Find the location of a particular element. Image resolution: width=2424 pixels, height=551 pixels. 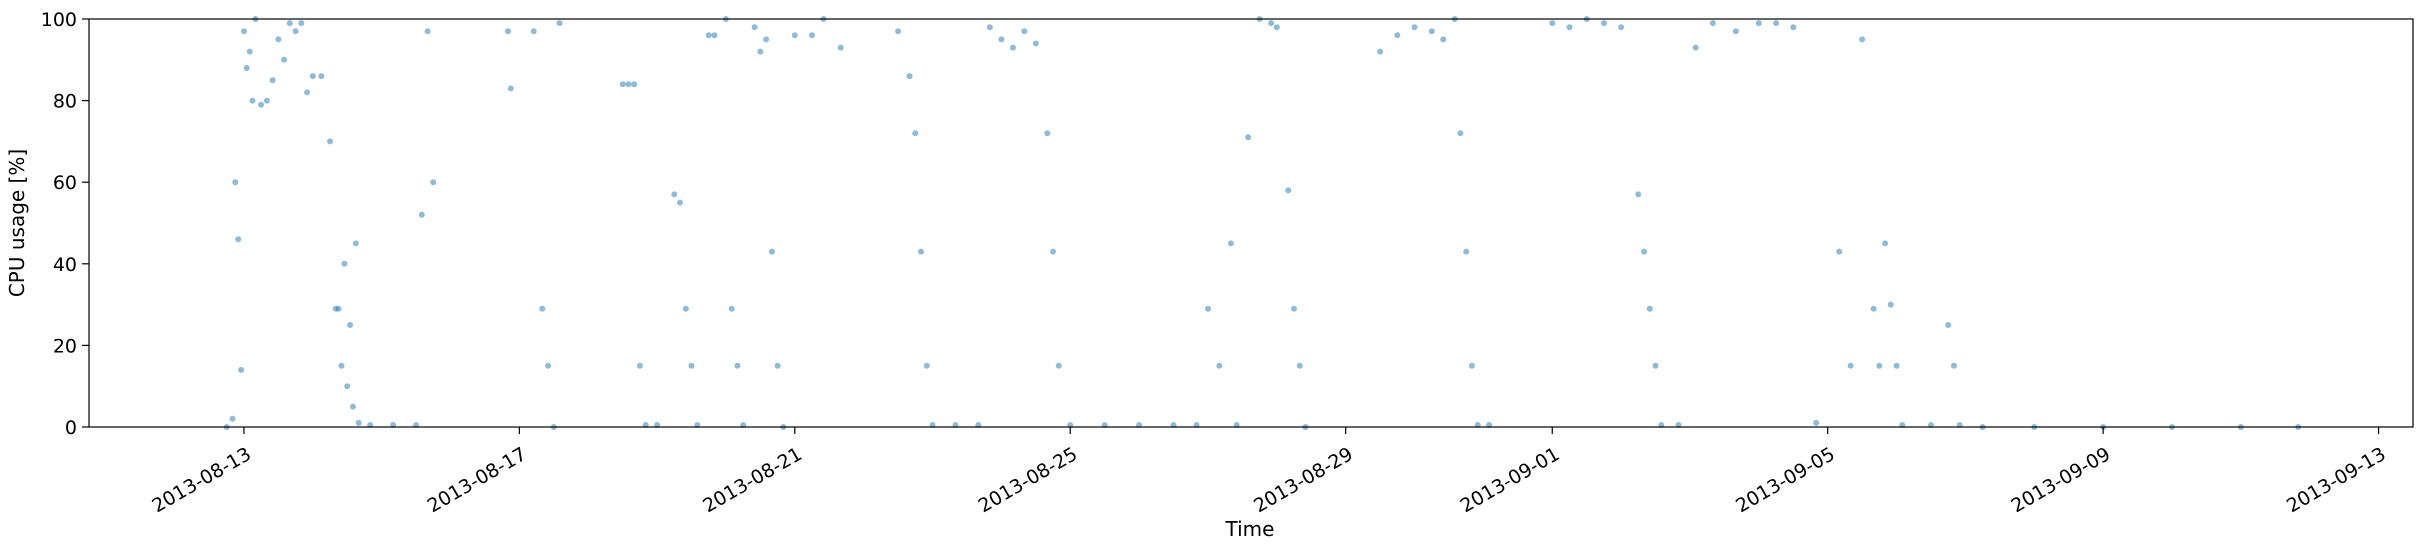

y-tick-label: 20 is located at coordinates (65, 346).